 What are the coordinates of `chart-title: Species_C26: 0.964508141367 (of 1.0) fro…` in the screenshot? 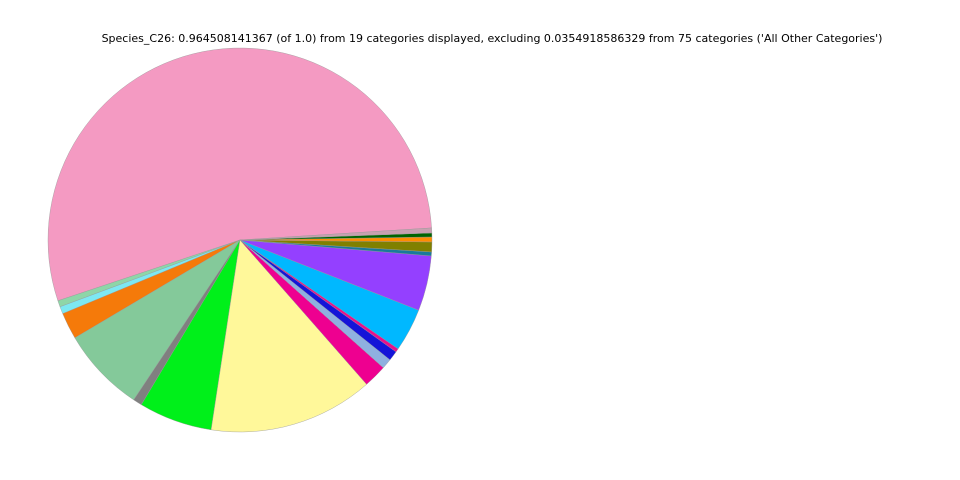 It's located at (492, 38).